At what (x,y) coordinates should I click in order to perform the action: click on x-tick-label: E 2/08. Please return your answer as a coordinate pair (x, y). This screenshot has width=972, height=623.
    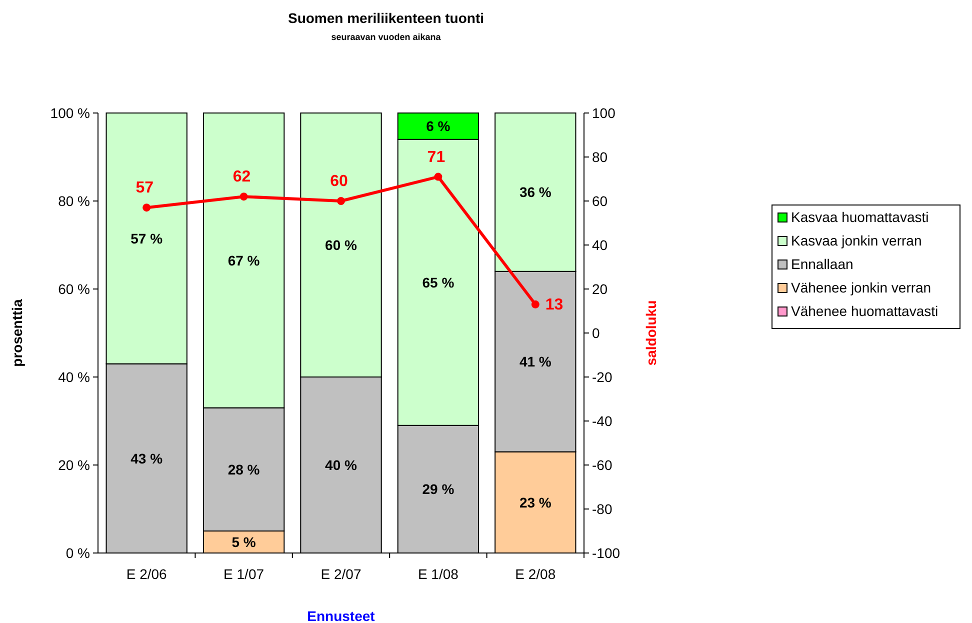
    Looking at the image, I should click on (535, 574).